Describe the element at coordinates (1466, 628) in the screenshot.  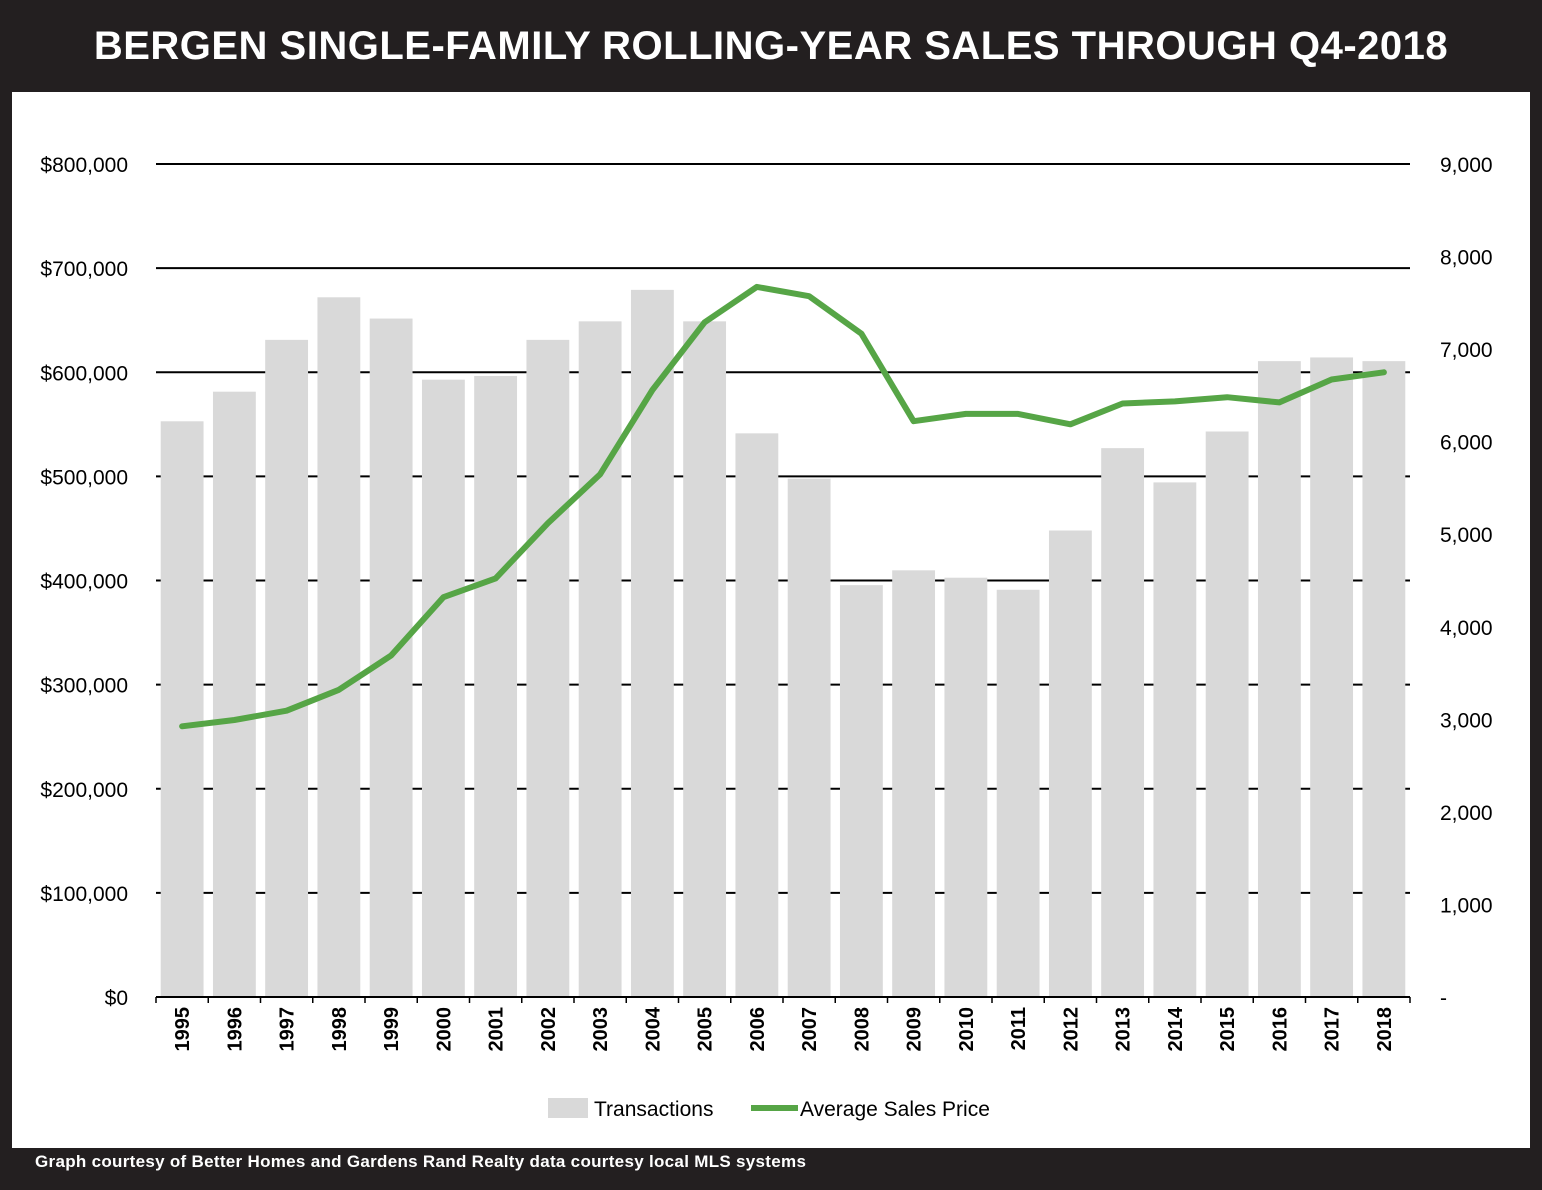
I see `y-right-tick-label: 4,000` at that location.